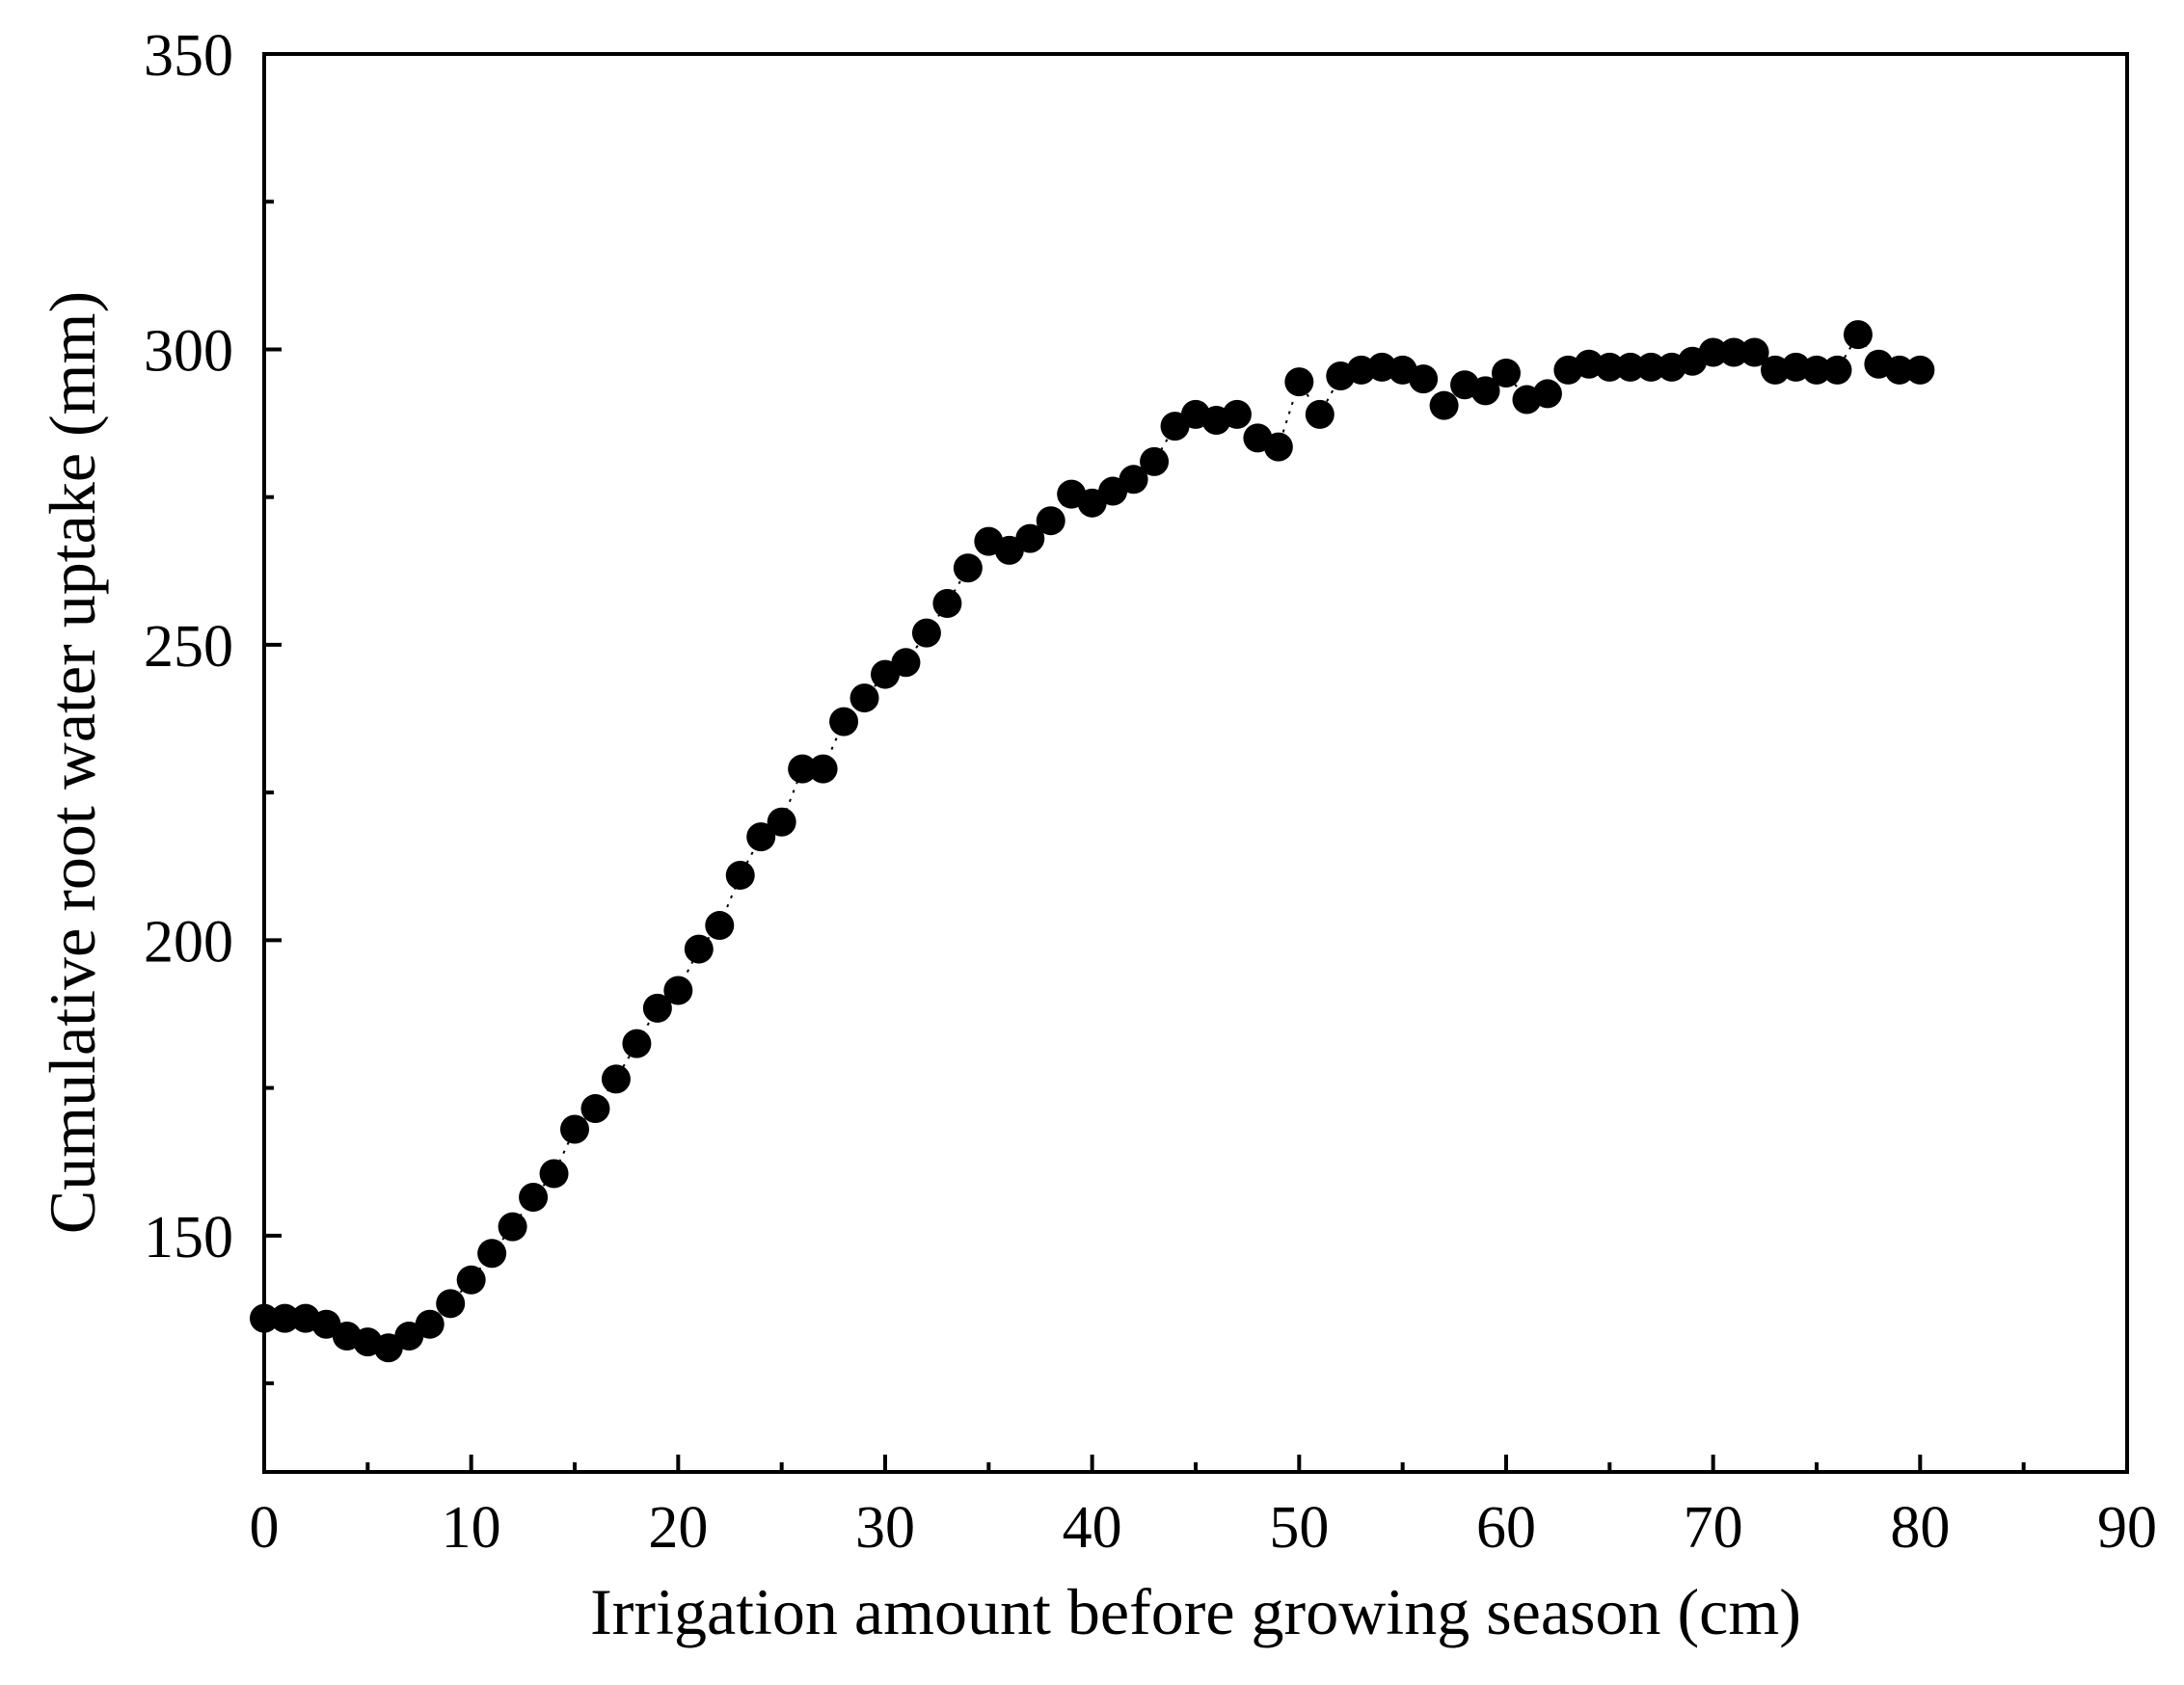 This screenshot has height=1685, width=2184. I want to click on y-axis-title: Cumulative root water uptake (mm), so click(72, 762).